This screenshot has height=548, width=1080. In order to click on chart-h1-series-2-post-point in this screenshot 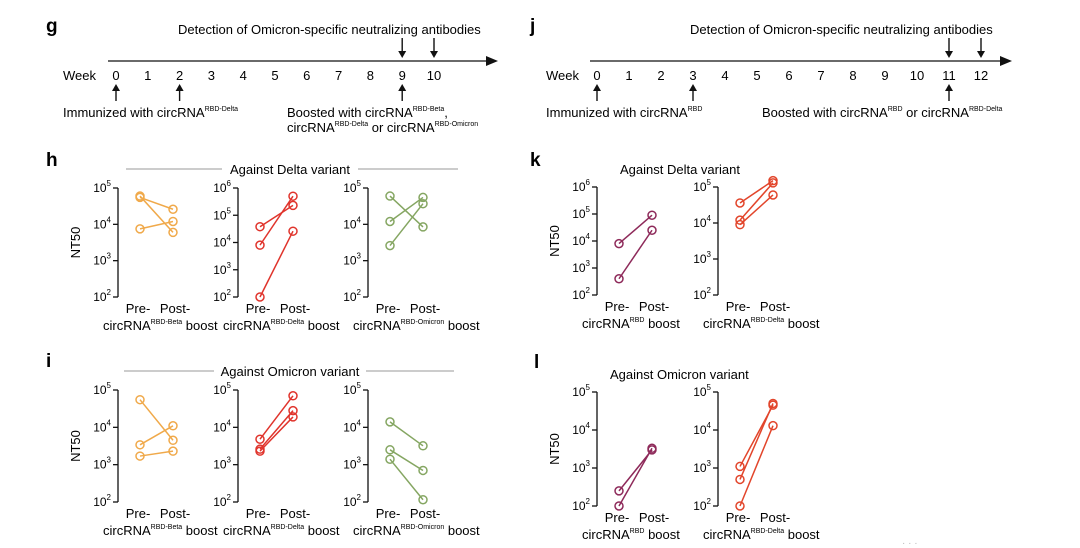, I will do `click(173, 221)`.